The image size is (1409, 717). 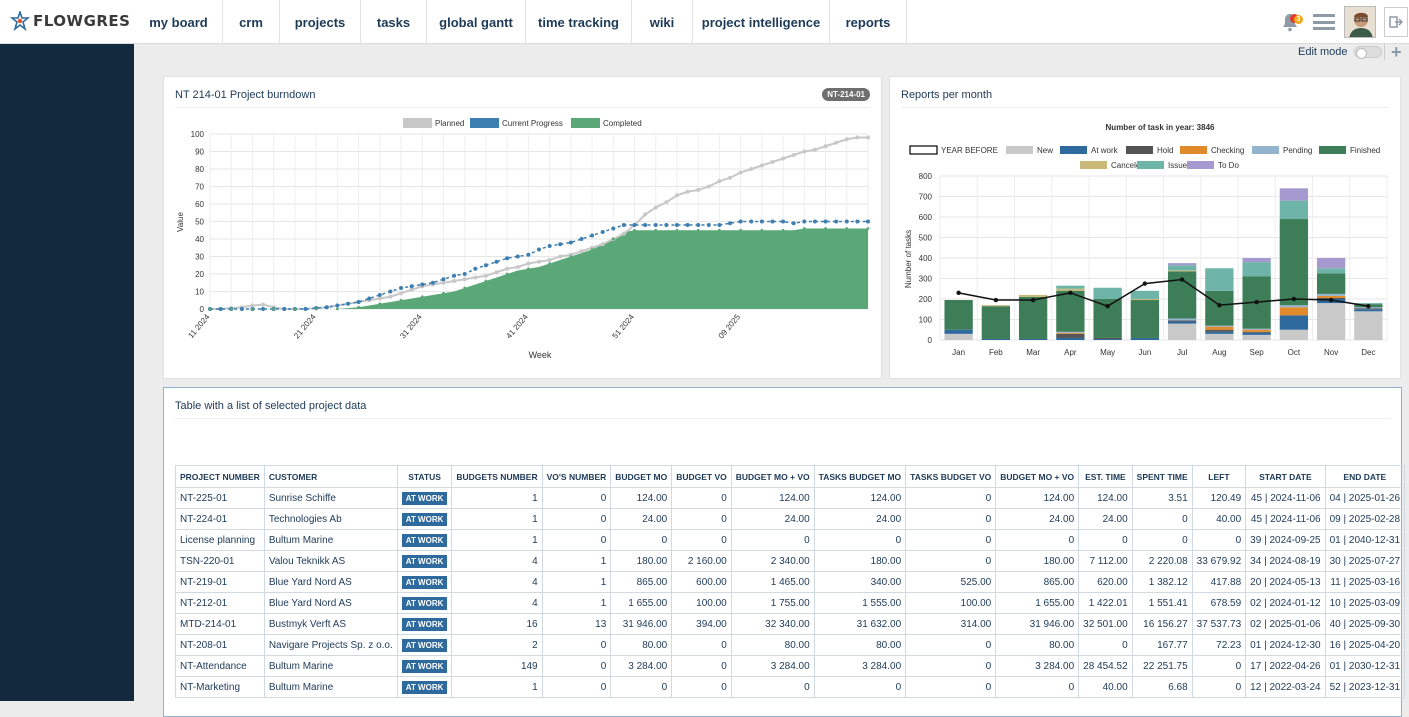 I want to click on project-number-cell: TSN-220-01, so click(x=220, y=561).